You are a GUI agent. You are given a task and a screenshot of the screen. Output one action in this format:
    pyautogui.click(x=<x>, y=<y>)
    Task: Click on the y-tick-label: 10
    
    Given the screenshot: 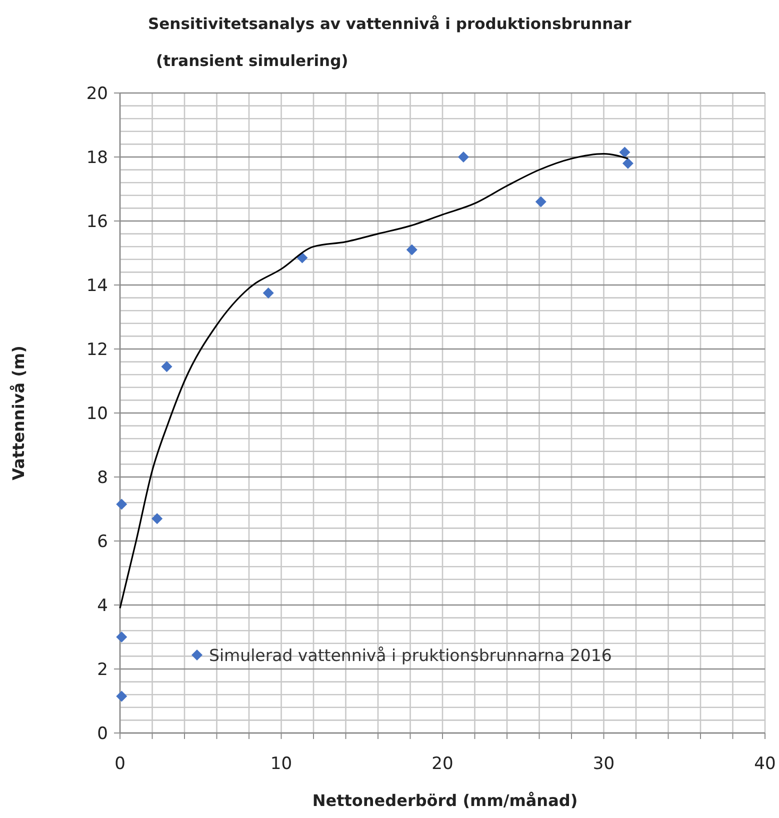 What is the action you would take?
    pyautogui.click(x=97, y=414)
    